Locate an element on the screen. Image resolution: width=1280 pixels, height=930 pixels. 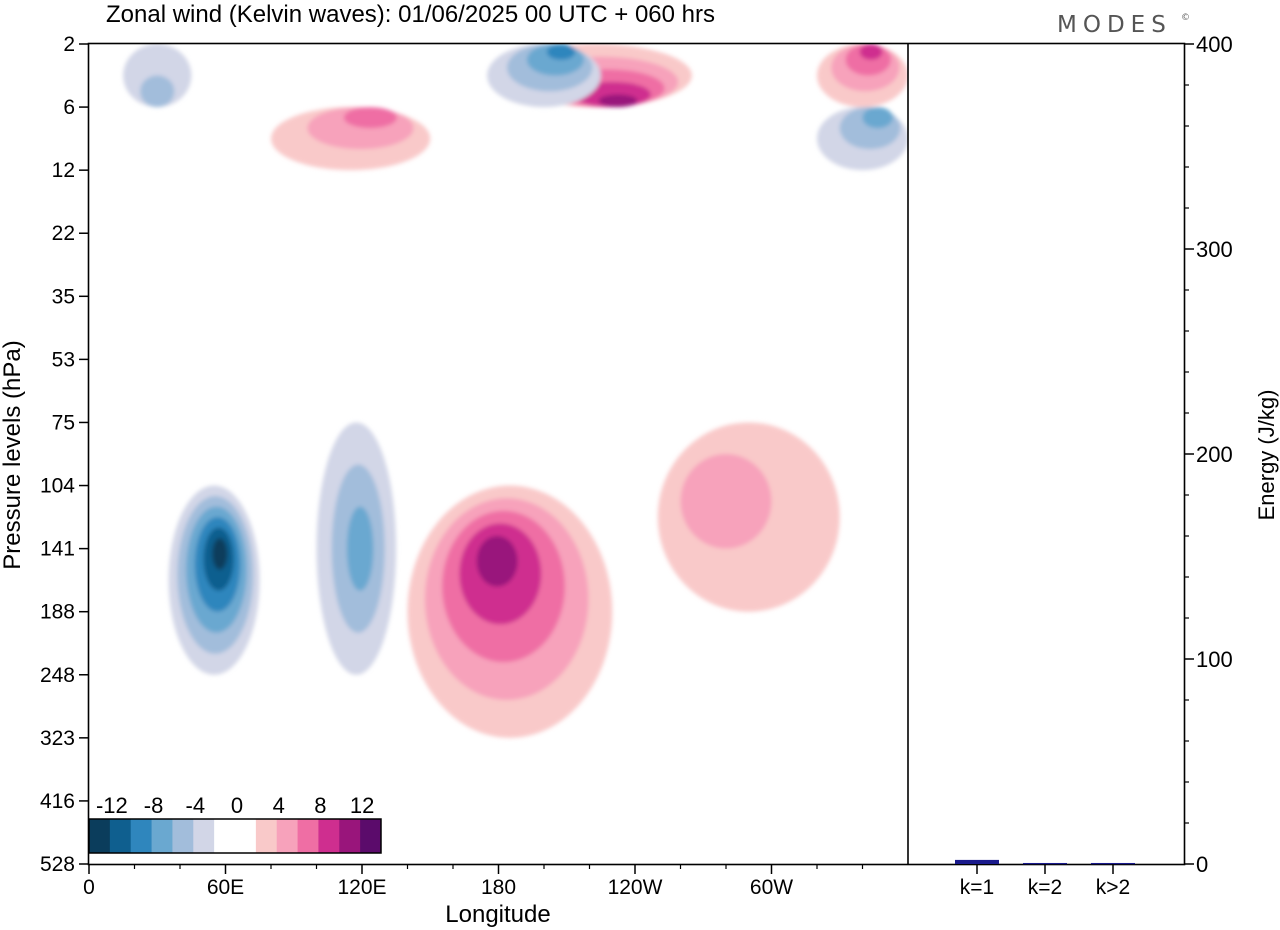
y-tick-label: 416 is located at coordinates (57, 801).